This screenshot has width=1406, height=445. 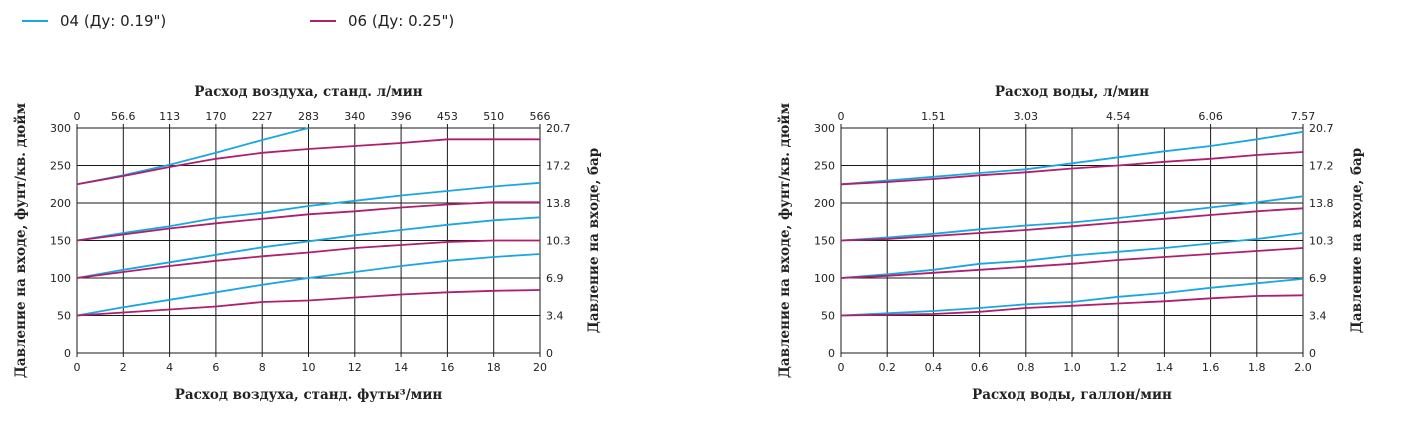 I want to click on x2-tick-label: 4.54, so click(x=1118, y=116).